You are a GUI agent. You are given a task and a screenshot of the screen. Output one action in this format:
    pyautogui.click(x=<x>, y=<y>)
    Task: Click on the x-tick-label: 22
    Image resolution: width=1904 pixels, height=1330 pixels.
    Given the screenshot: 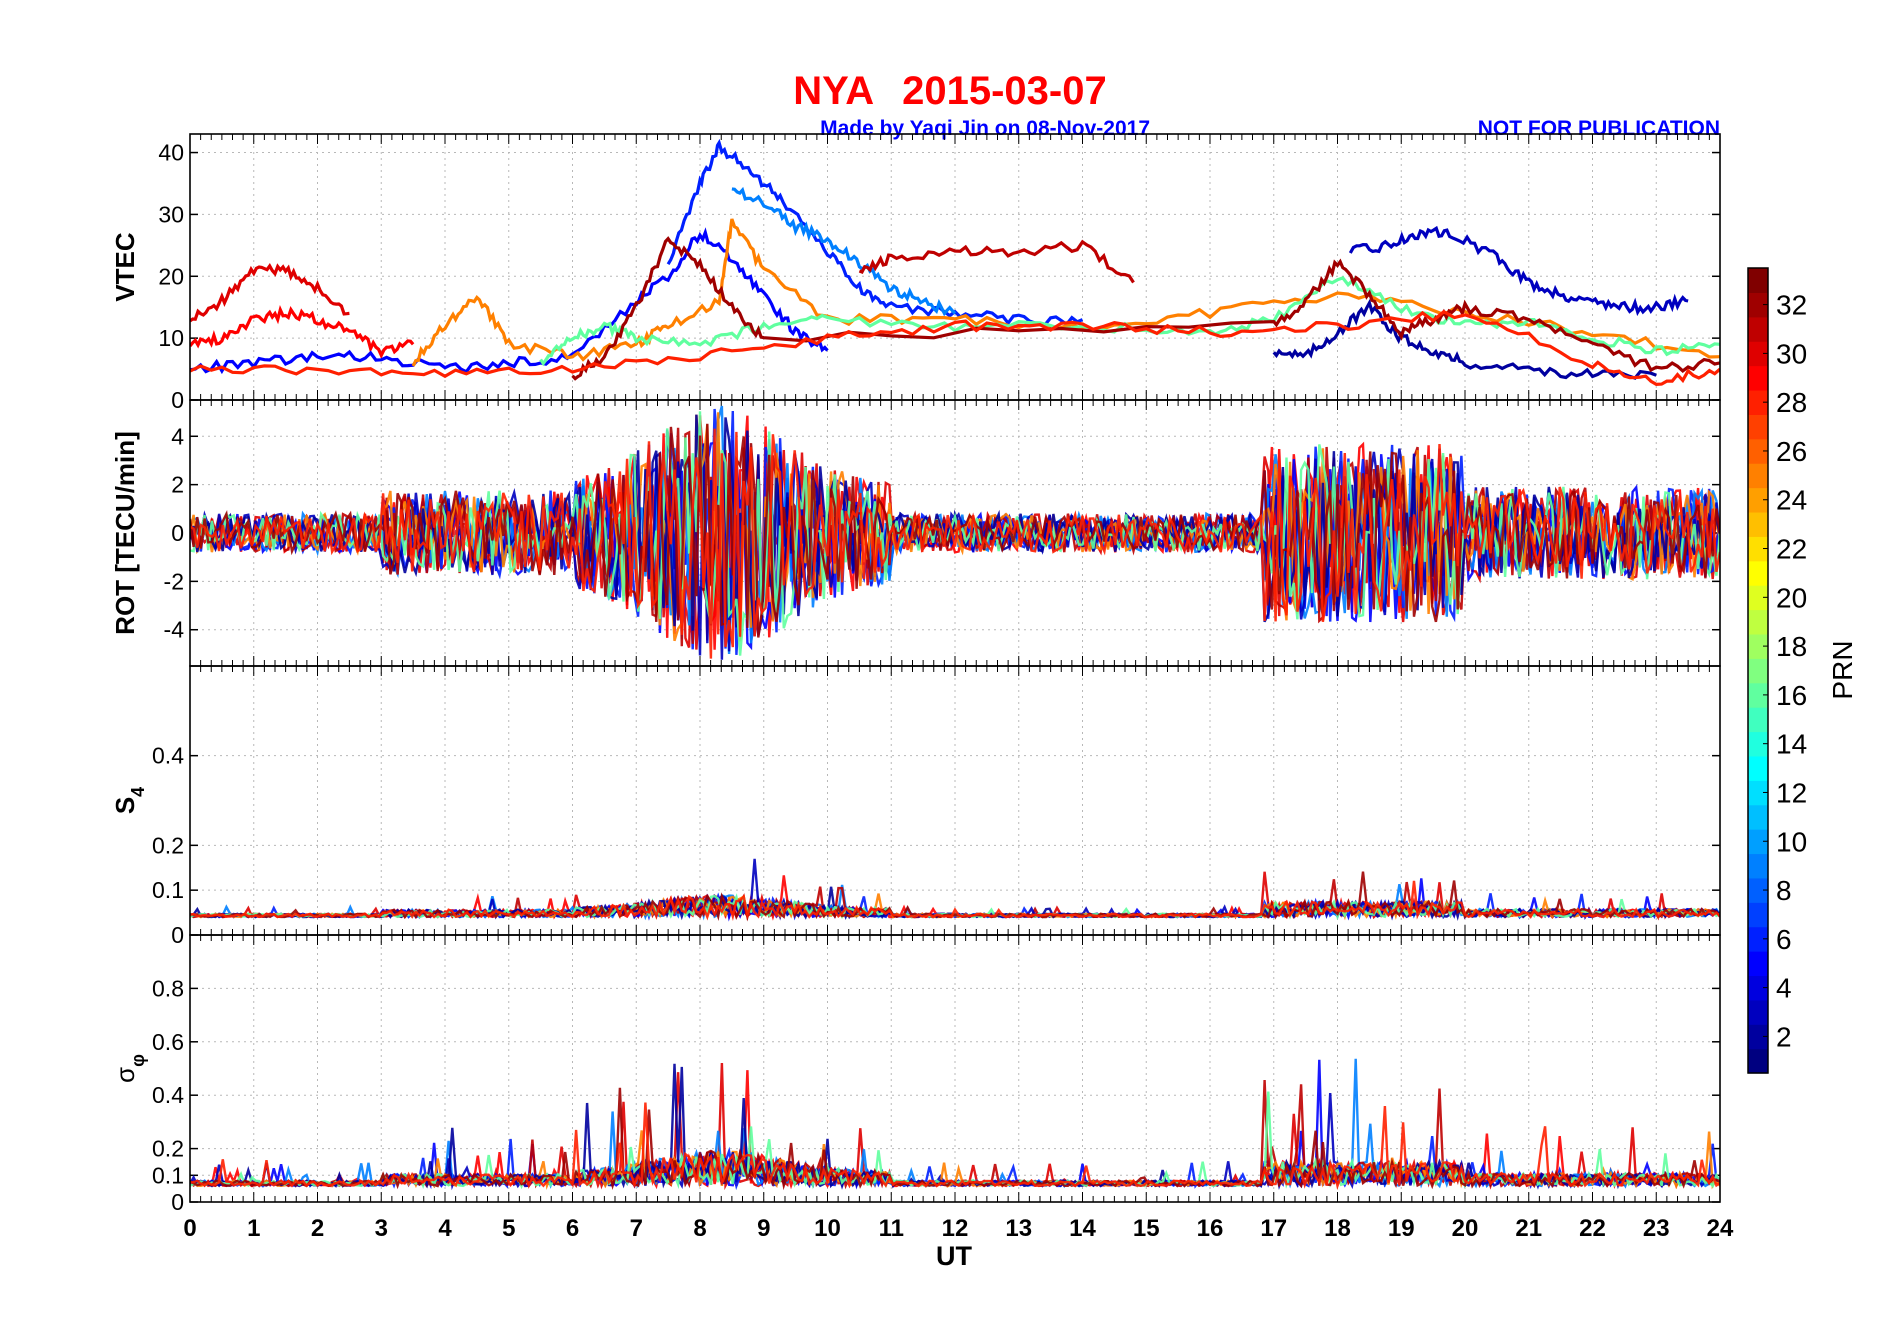 What is the action you would take?
    pyautogui.click(x=1592, y=1228)
    